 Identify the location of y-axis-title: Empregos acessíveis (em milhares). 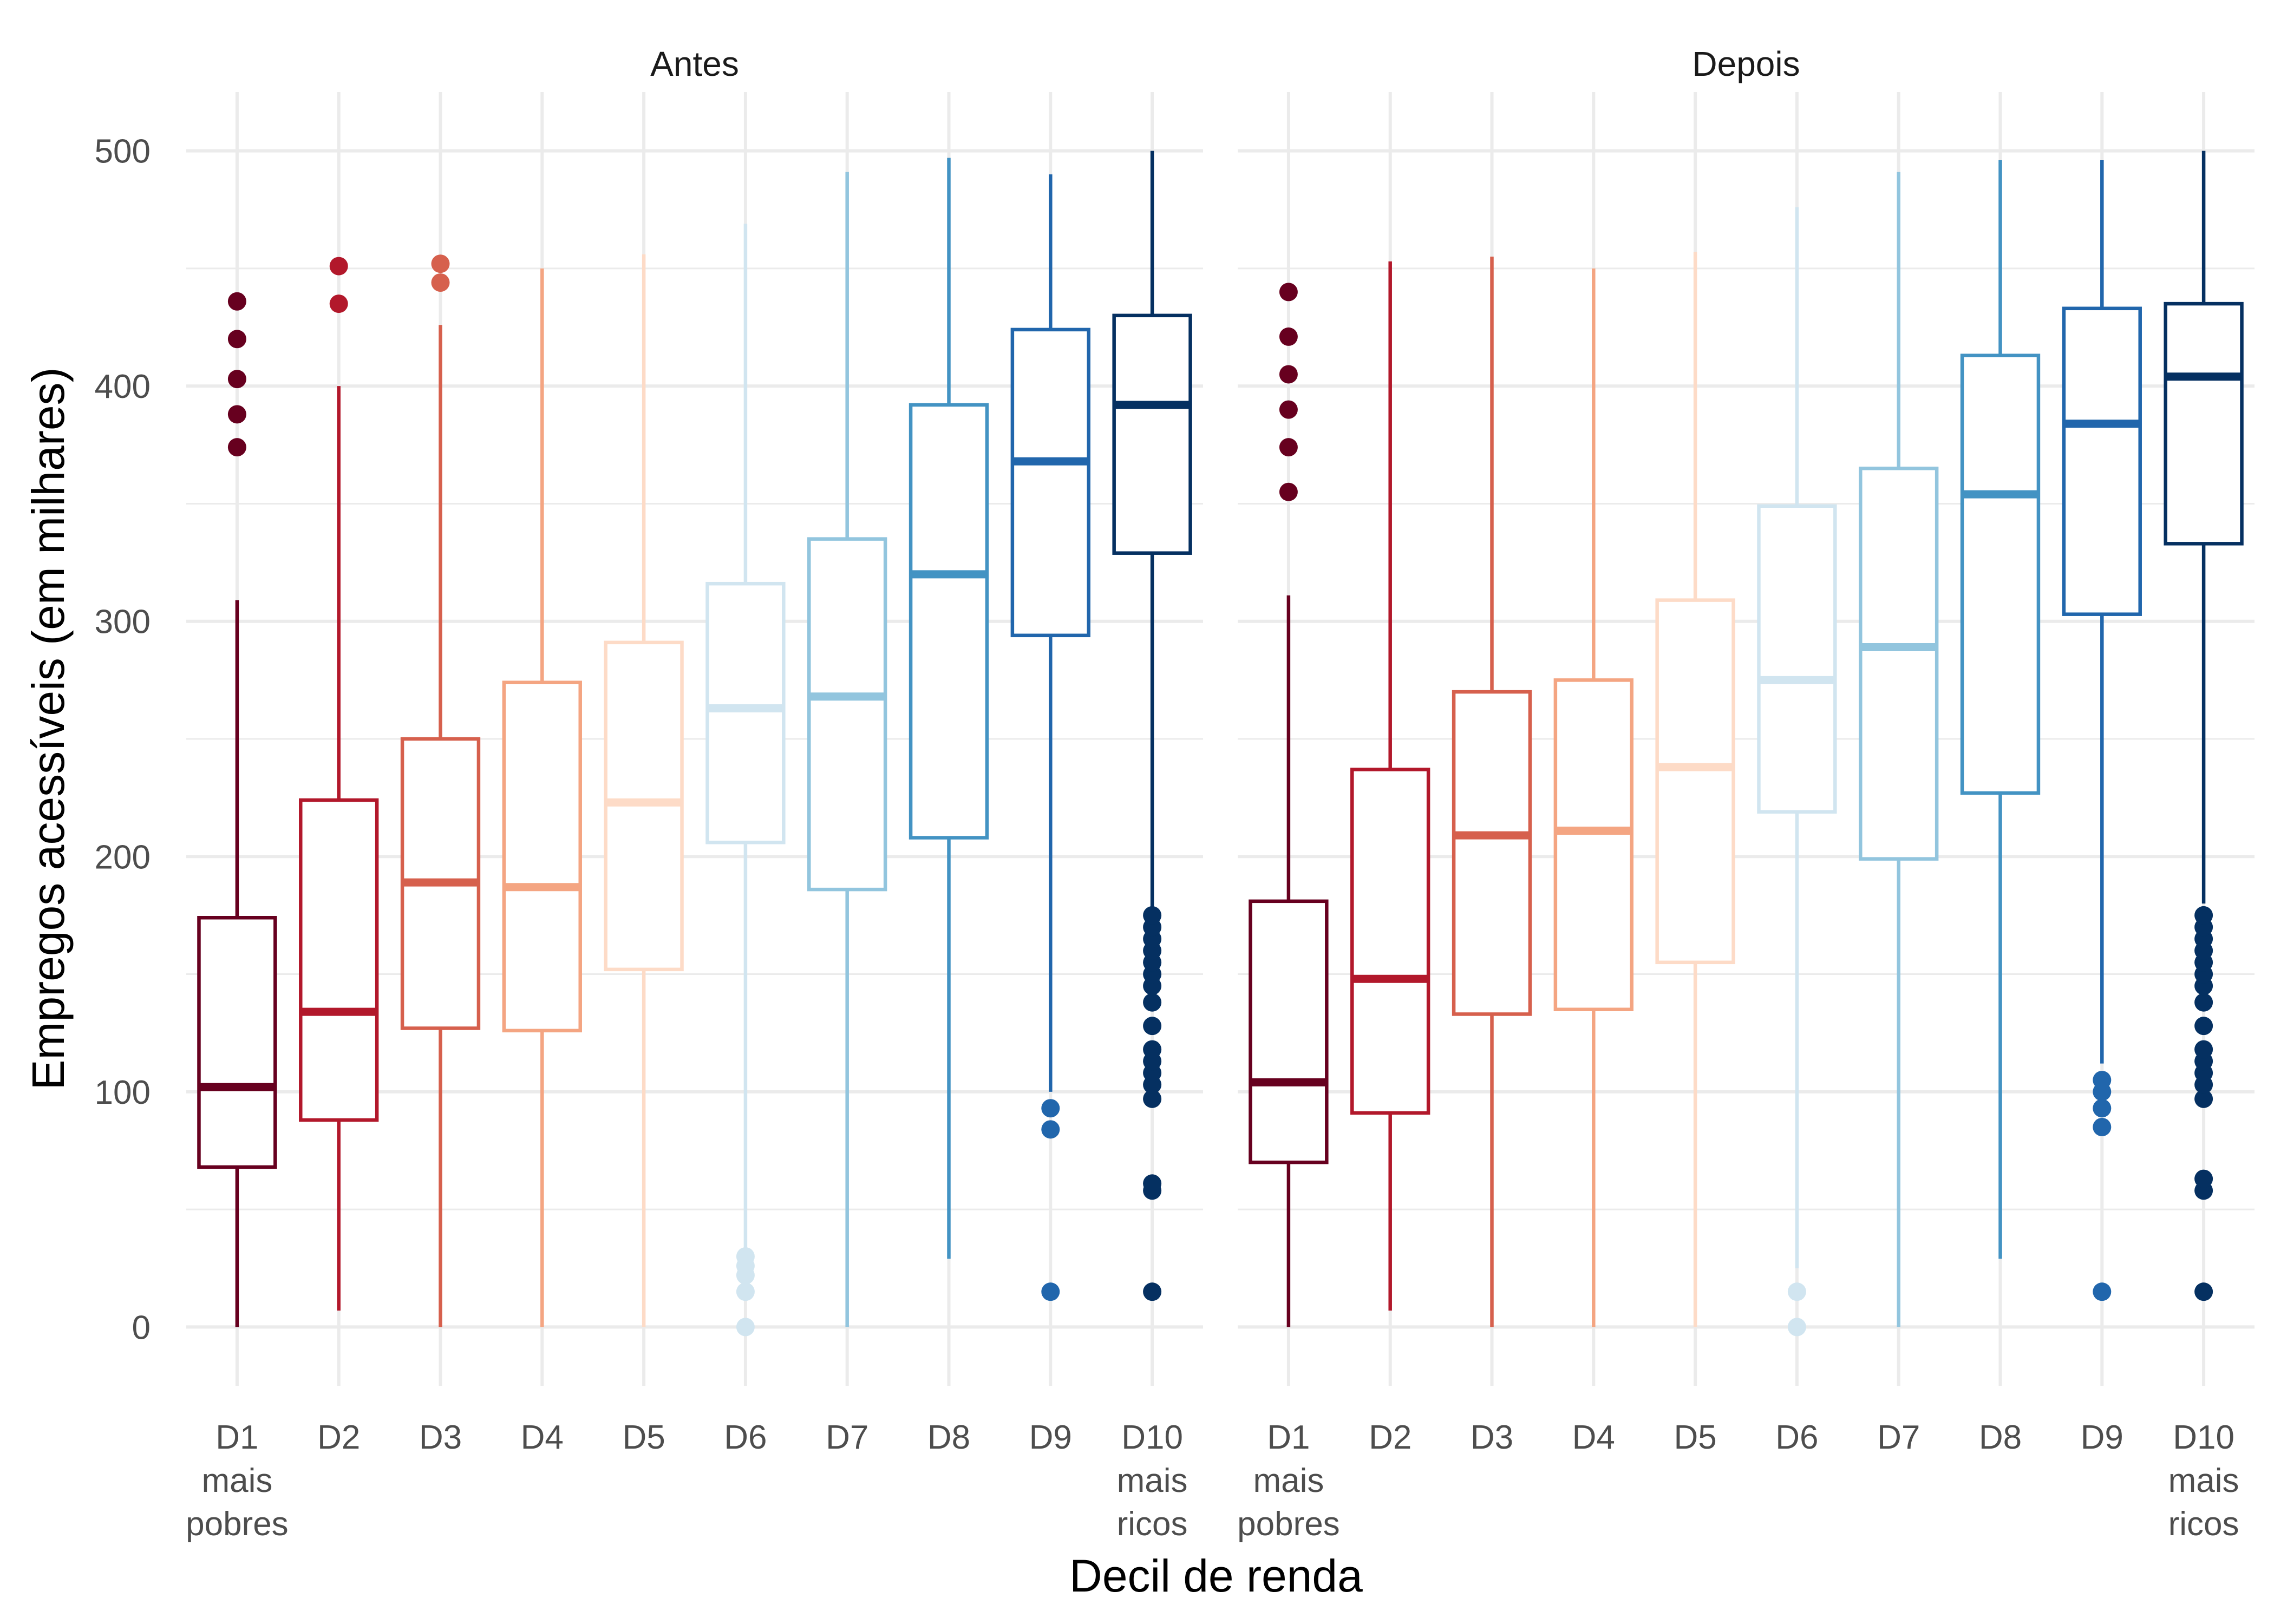
(48, 729).